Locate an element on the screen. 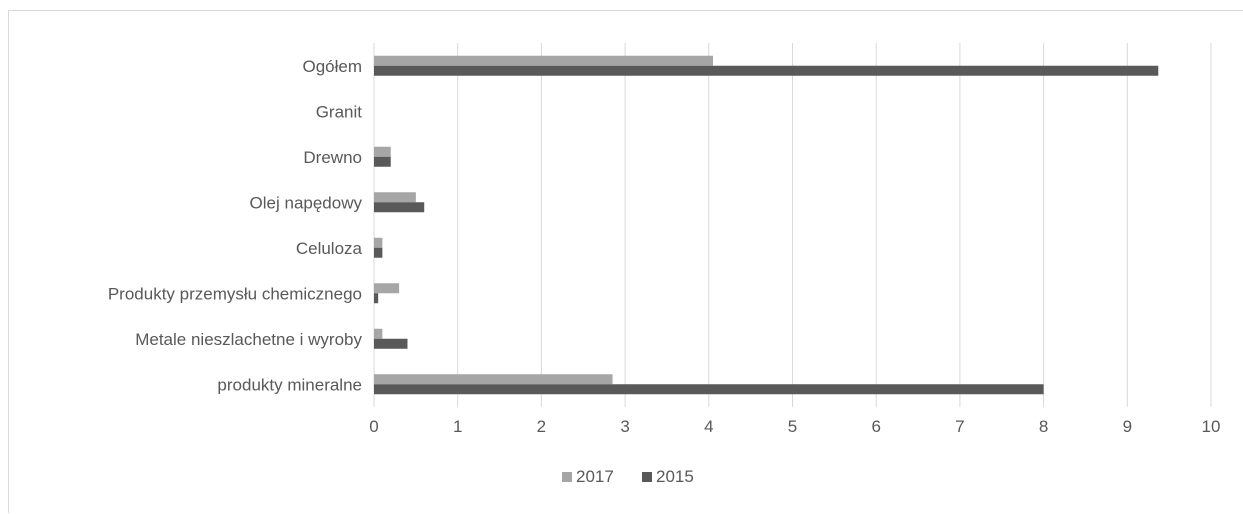 This screenshot has height=514, width=1243. category-label: produkty mineralne is located at coordinates (289, 384).